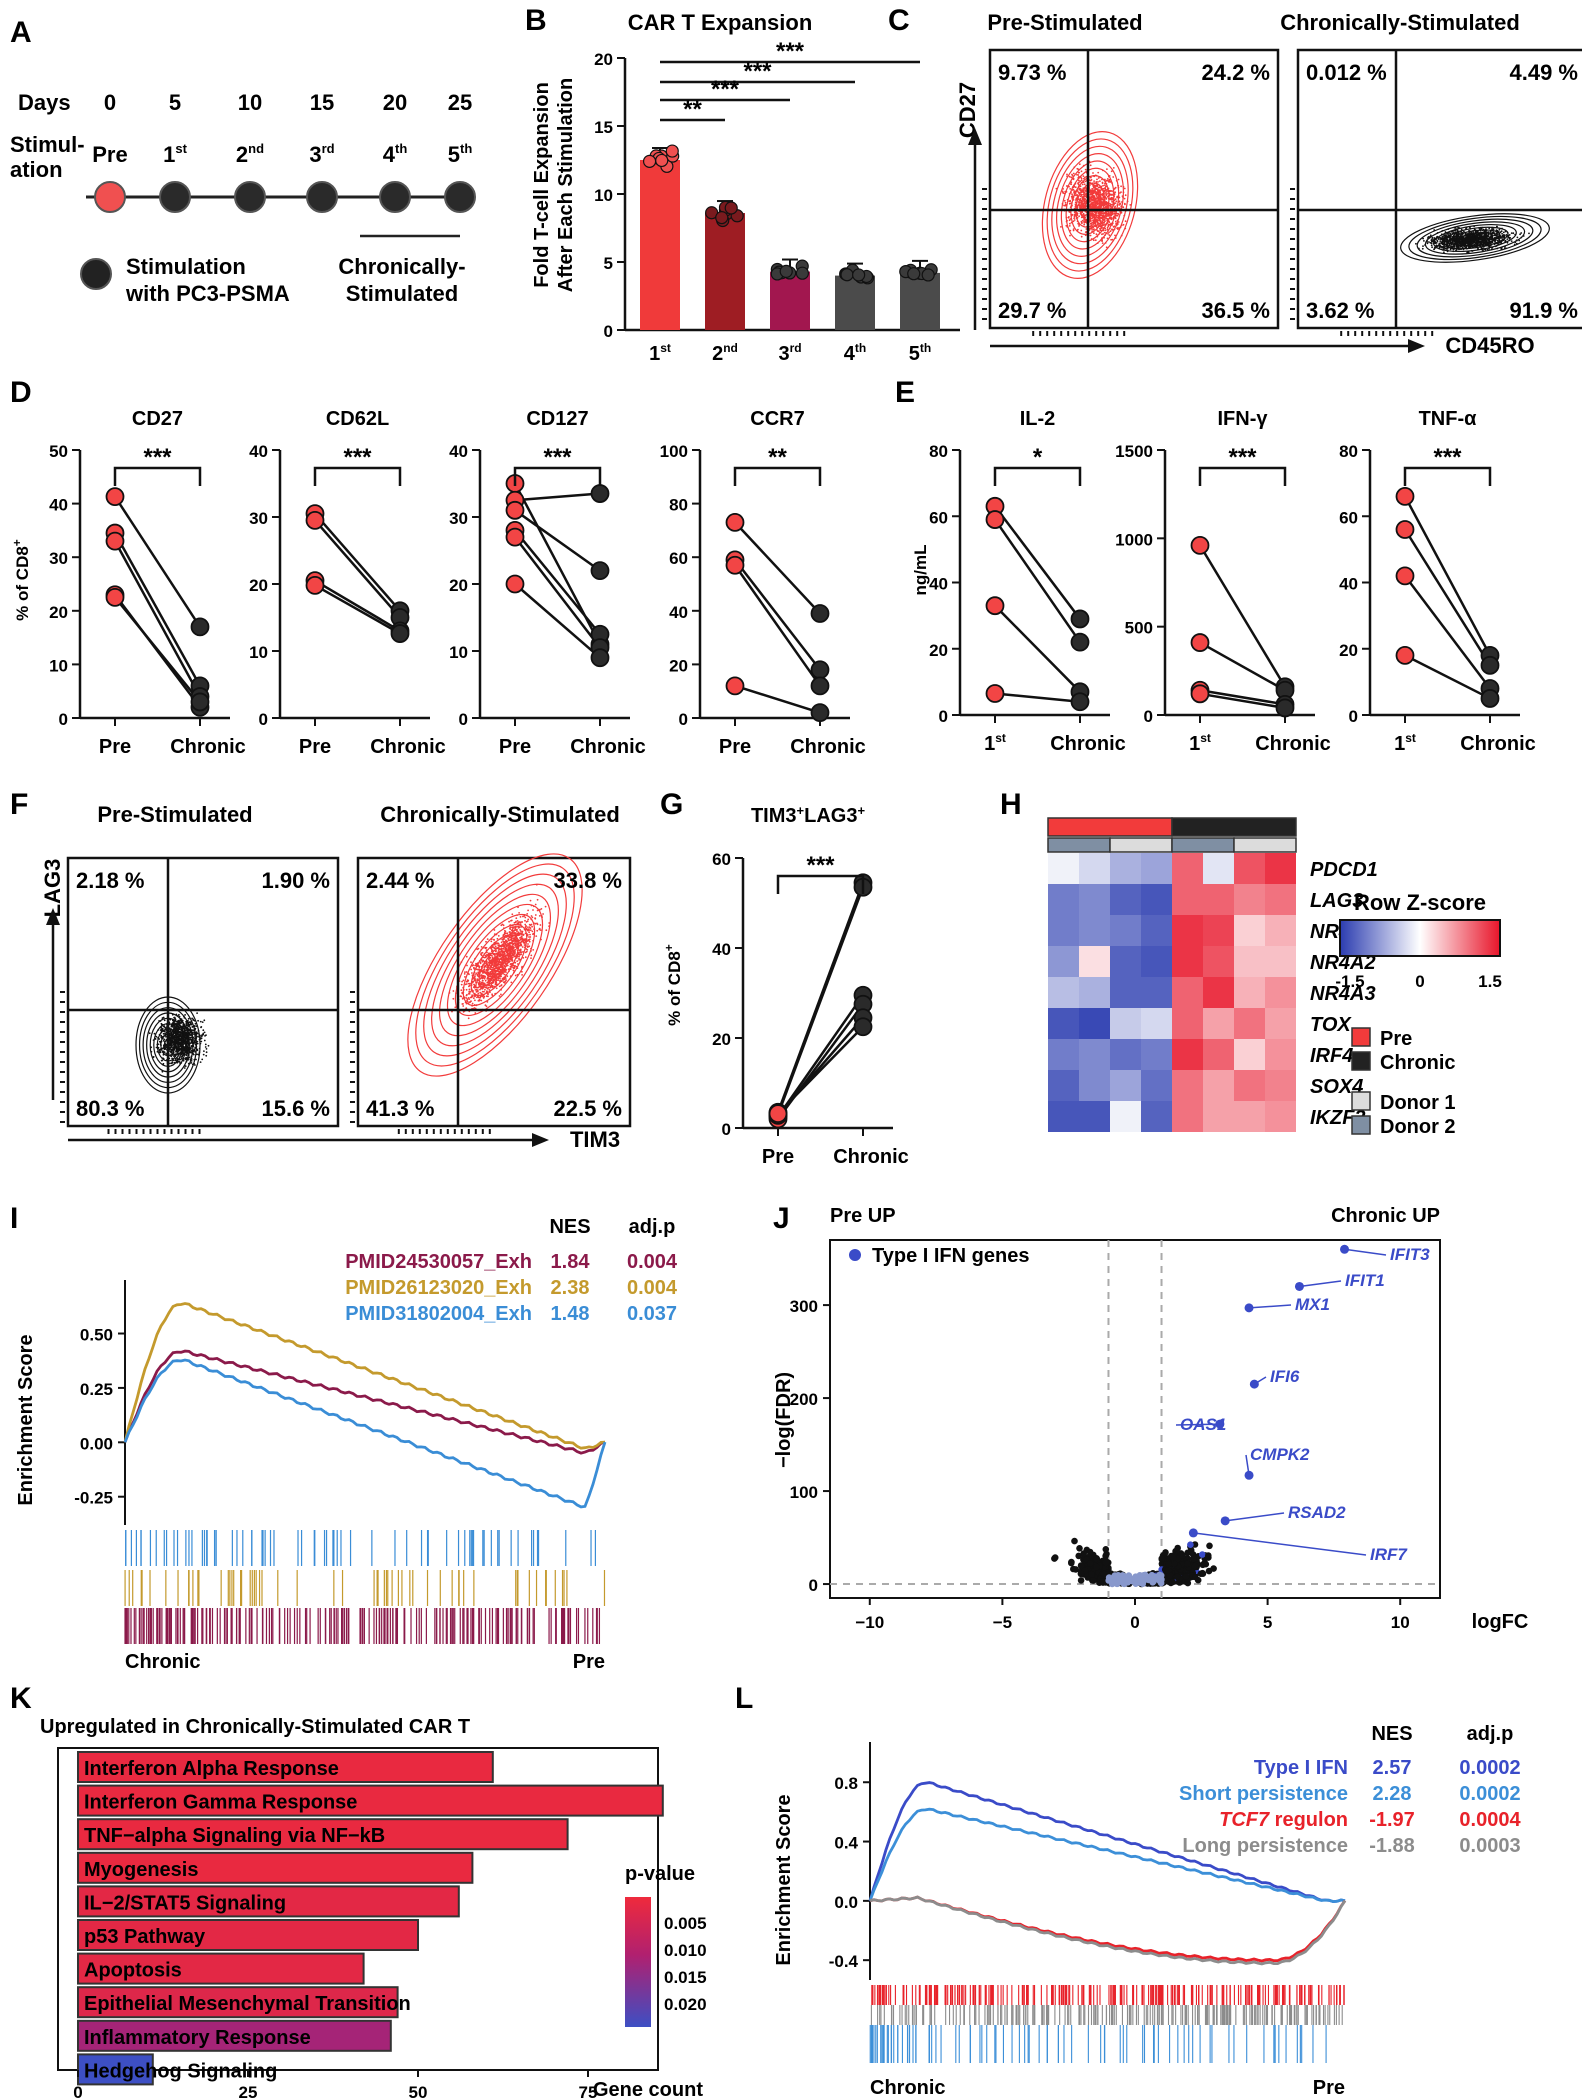 This screenshot has height=2100, width=1582. Describe the element at coordinates (995, 519) in the screenshot. I see `e0-pre-point` at that location.